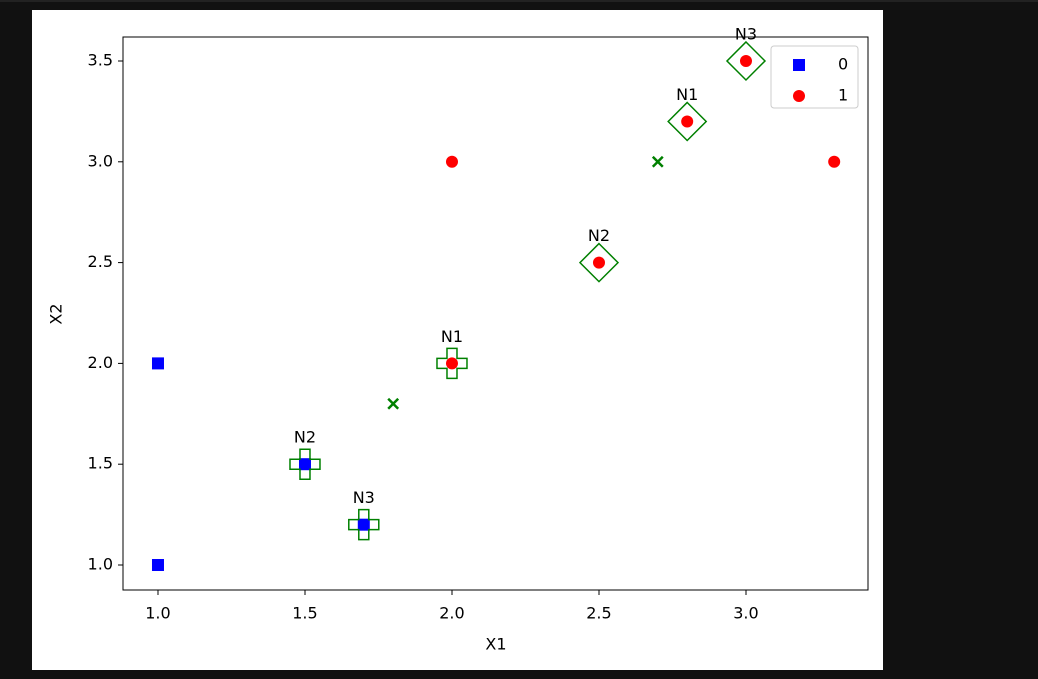 The image size is (1038, 679). I want to click on x-tick-label: 3.0, so click(745, 613).